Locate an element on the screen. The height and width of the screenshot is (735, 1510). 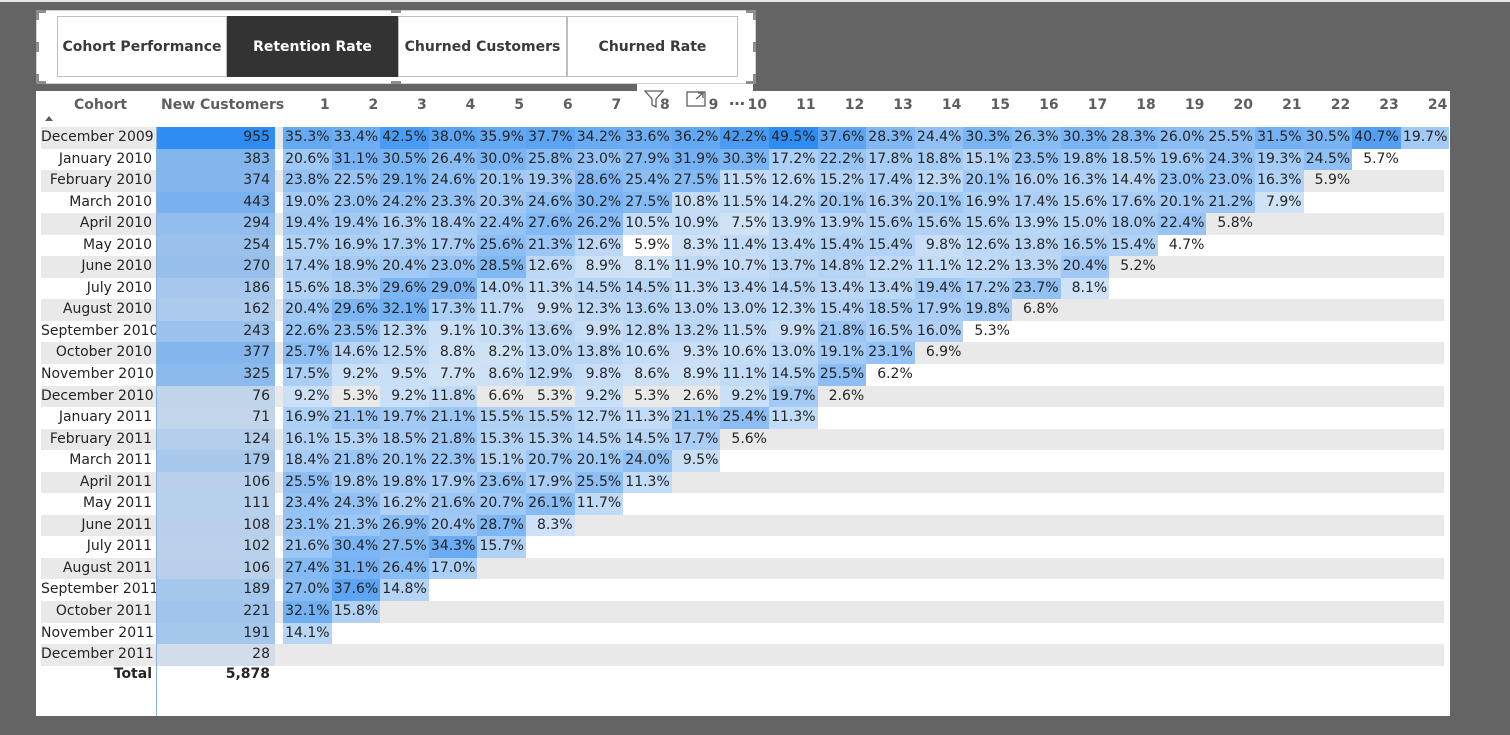
tab-cohort-performance: Cohort Performance is located at coordinates (142, 46).